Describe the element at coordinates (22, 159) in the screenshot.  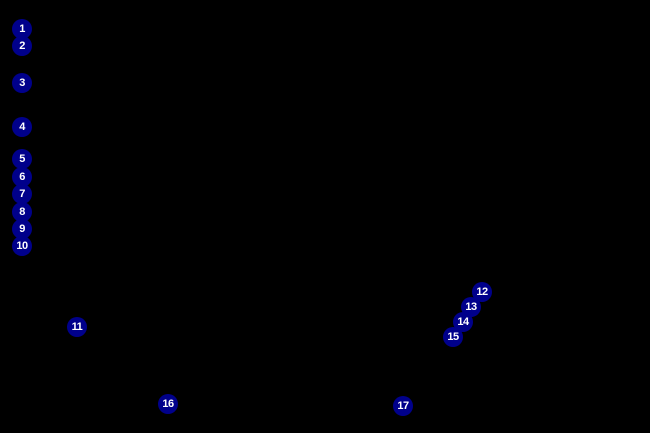
I see `mark-badge-5: 5` at that location.